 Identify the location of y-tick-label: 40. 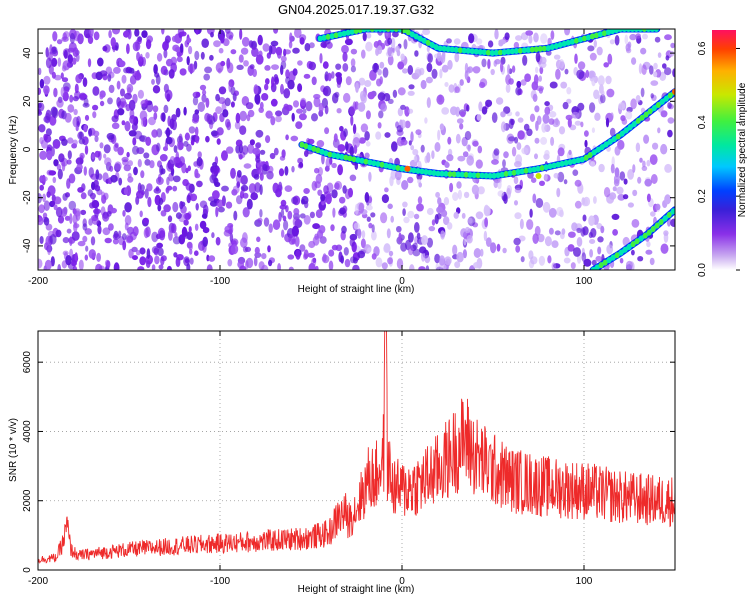
(27, 53).